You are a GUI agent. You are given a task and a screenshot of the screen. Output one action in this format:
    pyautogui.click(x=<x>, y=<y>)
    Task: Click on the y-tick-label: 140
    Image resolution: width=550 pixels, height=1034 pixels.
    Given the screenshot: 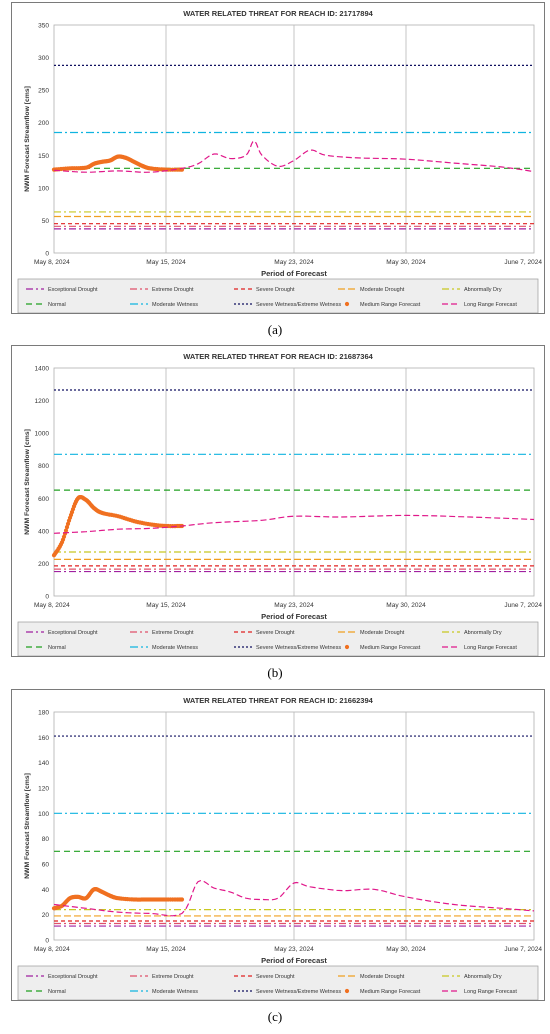 What is the action you would take?
    pyautogui.click(x=43, y=763)
    